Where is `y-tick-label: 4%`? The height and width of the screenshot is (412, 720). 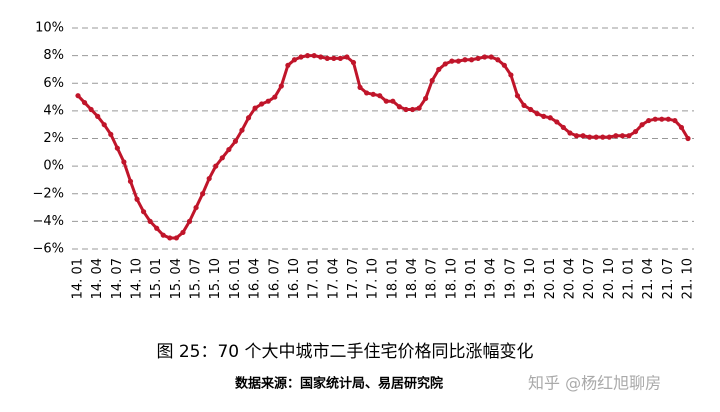 y-tick-label: 4% is located at coordinates (53, 110).